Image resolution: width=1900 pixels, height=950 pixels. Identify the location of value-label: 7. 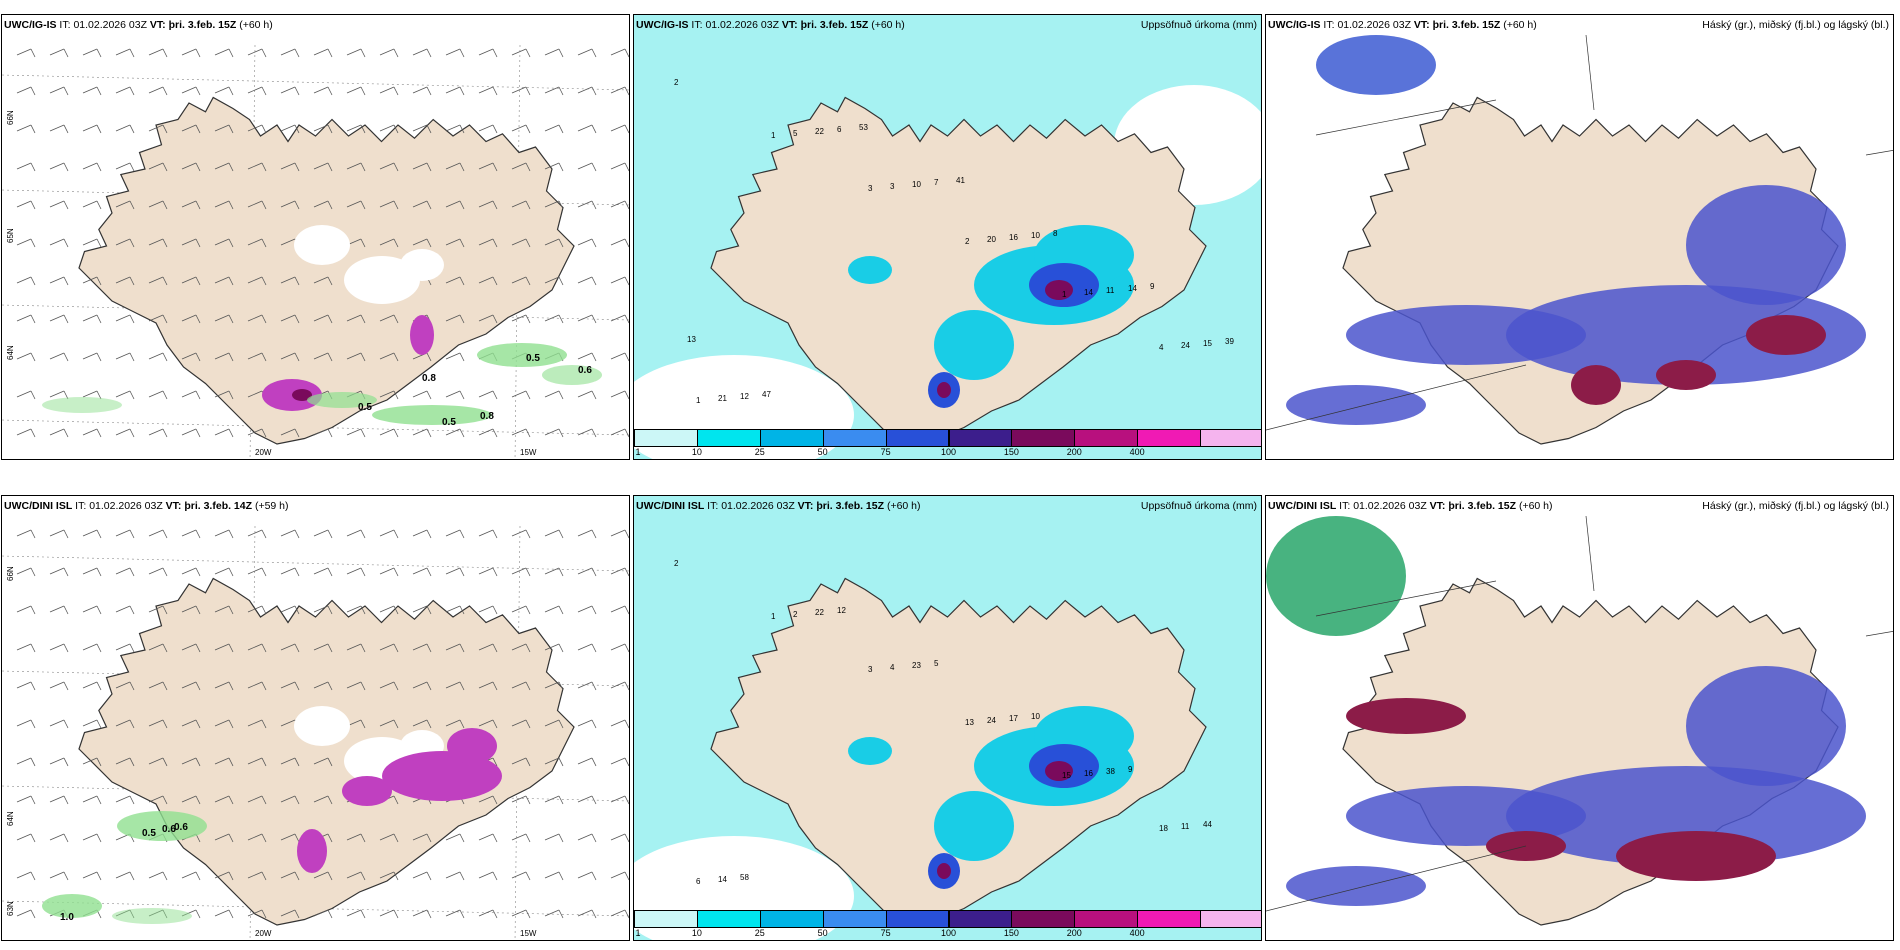
(936, 182).